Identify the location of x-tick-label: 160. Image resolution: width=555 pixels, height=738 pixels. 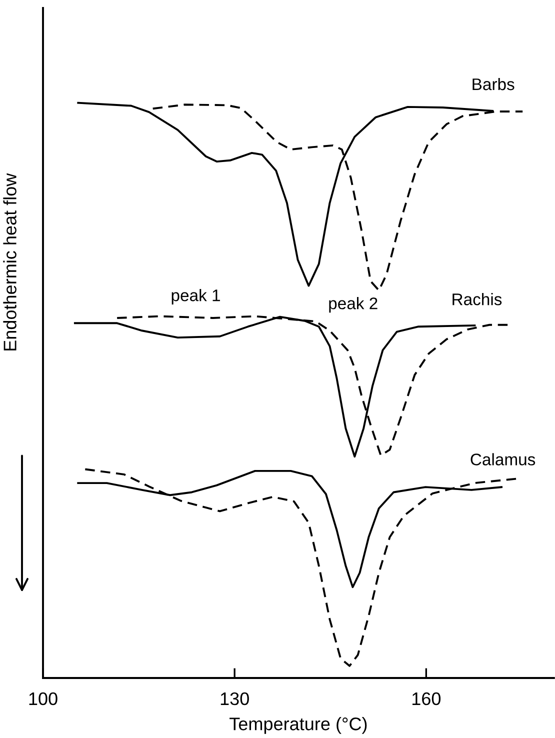
(426, 699).